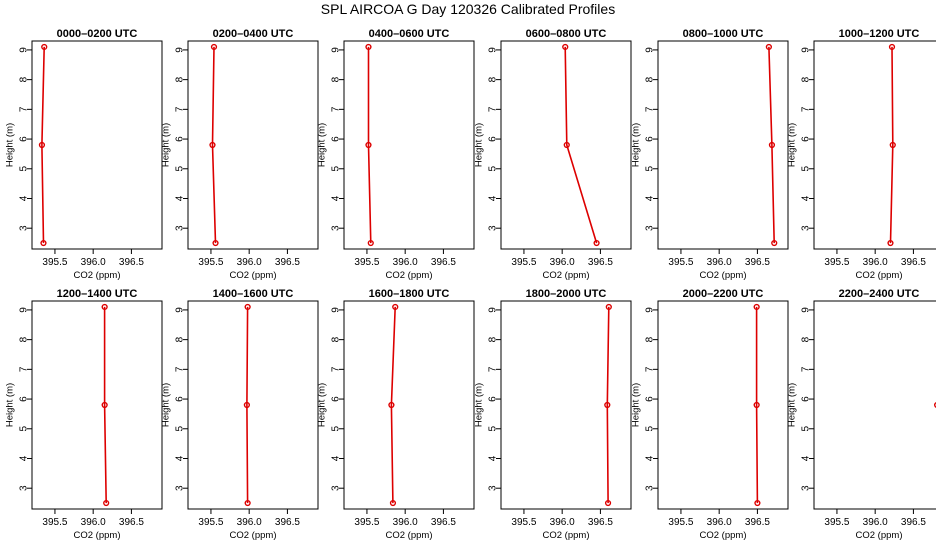 This screenshot has height=540, width=936. I want to click on panel-title: 0400–0600 UTC, so click(409, 34).